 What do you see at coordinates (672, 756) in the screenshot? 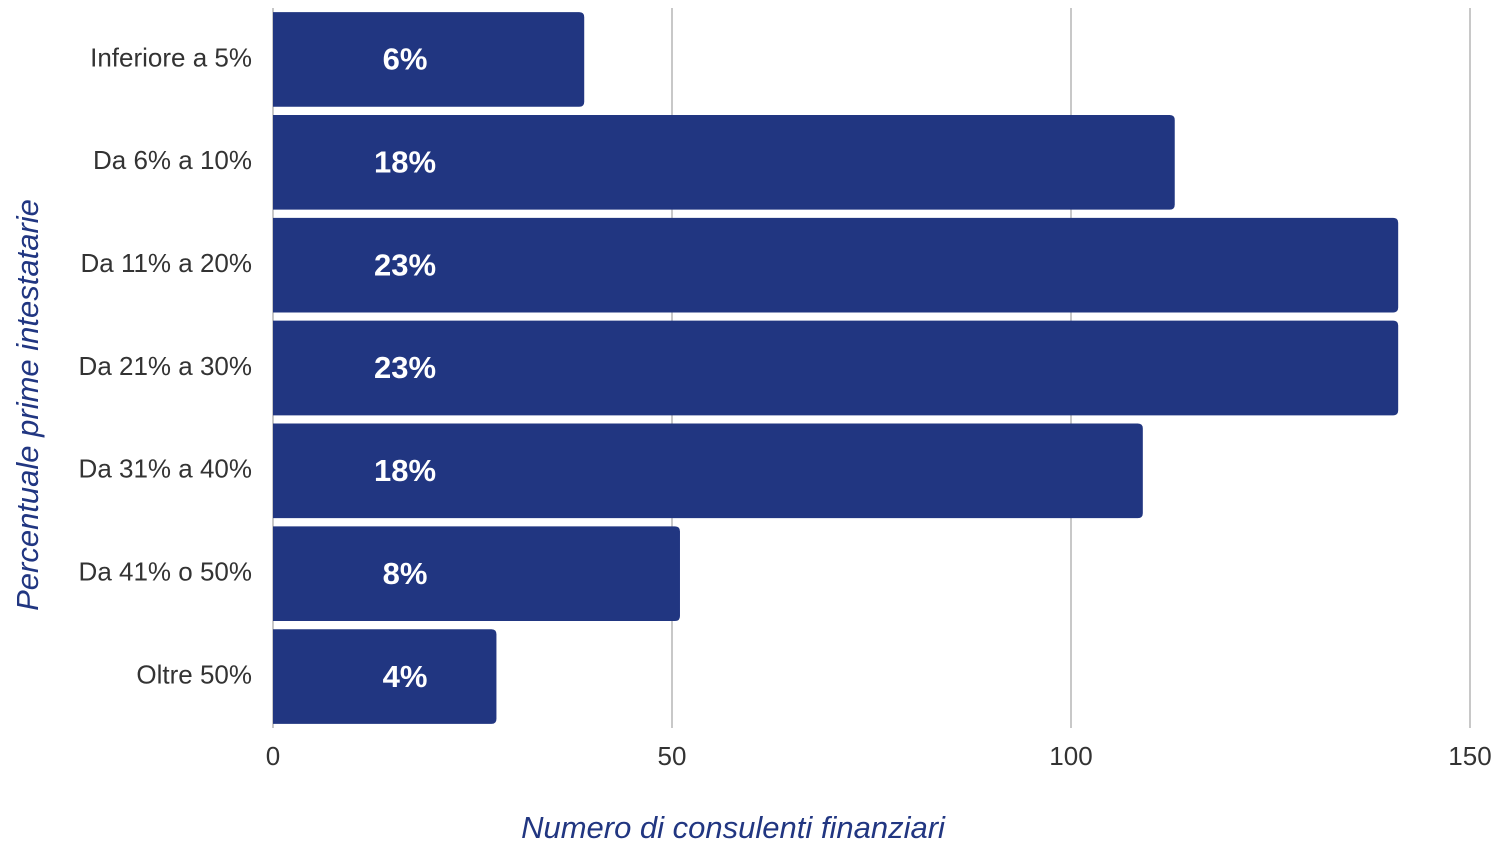
I see `x-tick-label: 50` at bounding box center [672, 756].